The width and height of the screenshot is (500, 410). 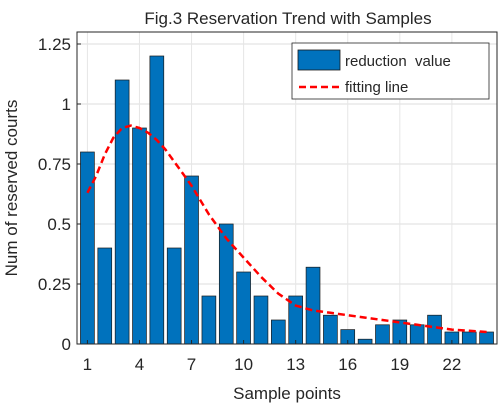 What do you see at coordinates (11, 188) in the screenshot?
I see `y-axis-label: Num of reserved courts` at bounding box center [11, 188].